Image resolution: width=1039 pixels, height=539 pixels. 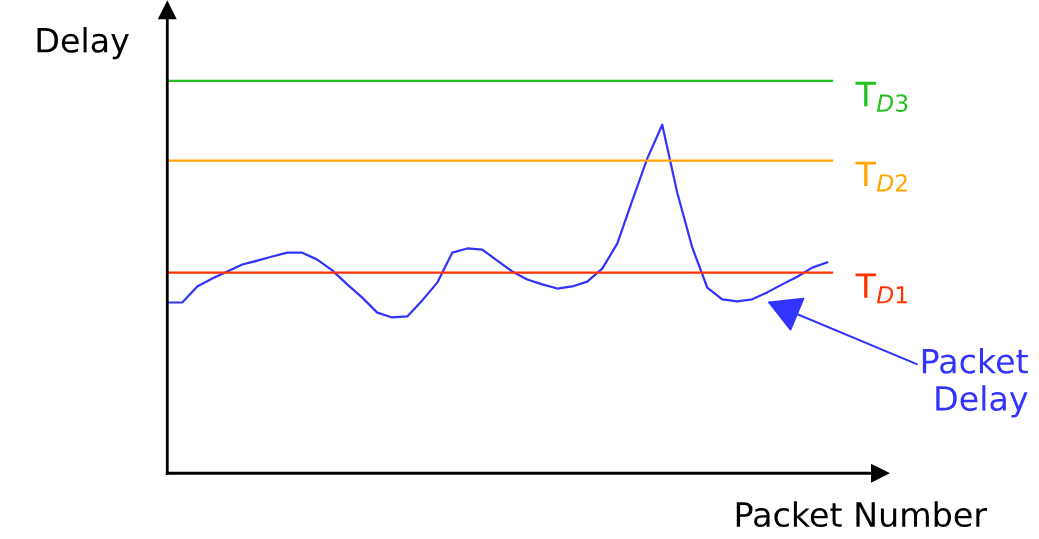 What do you see at coordinates (881, 288) in the screenshot?
I see `ref-line-label: T$_{D1}$` at bounding box center [881, 288].